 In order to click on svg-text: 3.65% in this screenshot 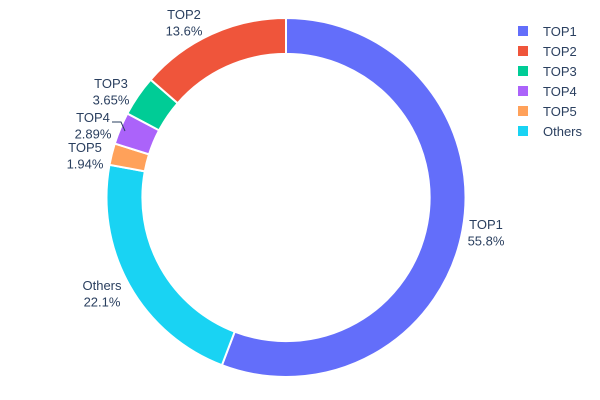, I will do `click(111, 100)`.